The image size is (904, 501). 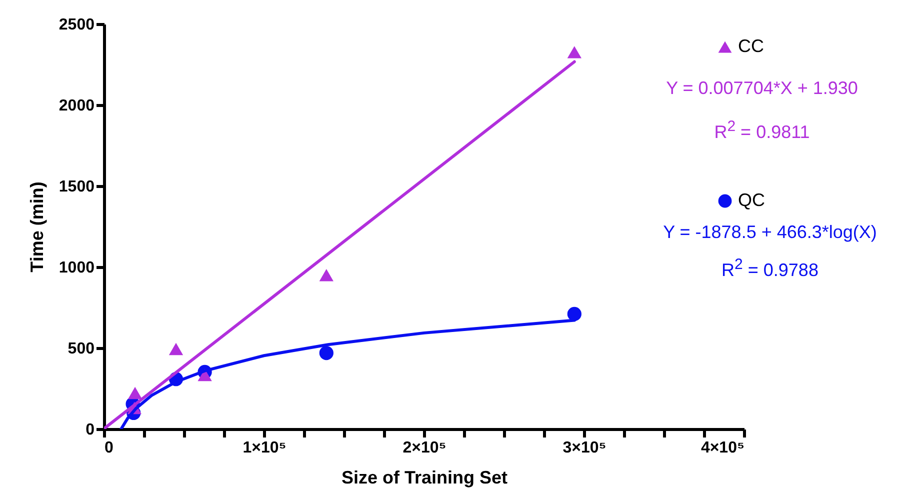 What do you see at coordinates (76, 106) in the screenshot?
I see `y-tick-label: 2000` at bounding box center [76, 106].